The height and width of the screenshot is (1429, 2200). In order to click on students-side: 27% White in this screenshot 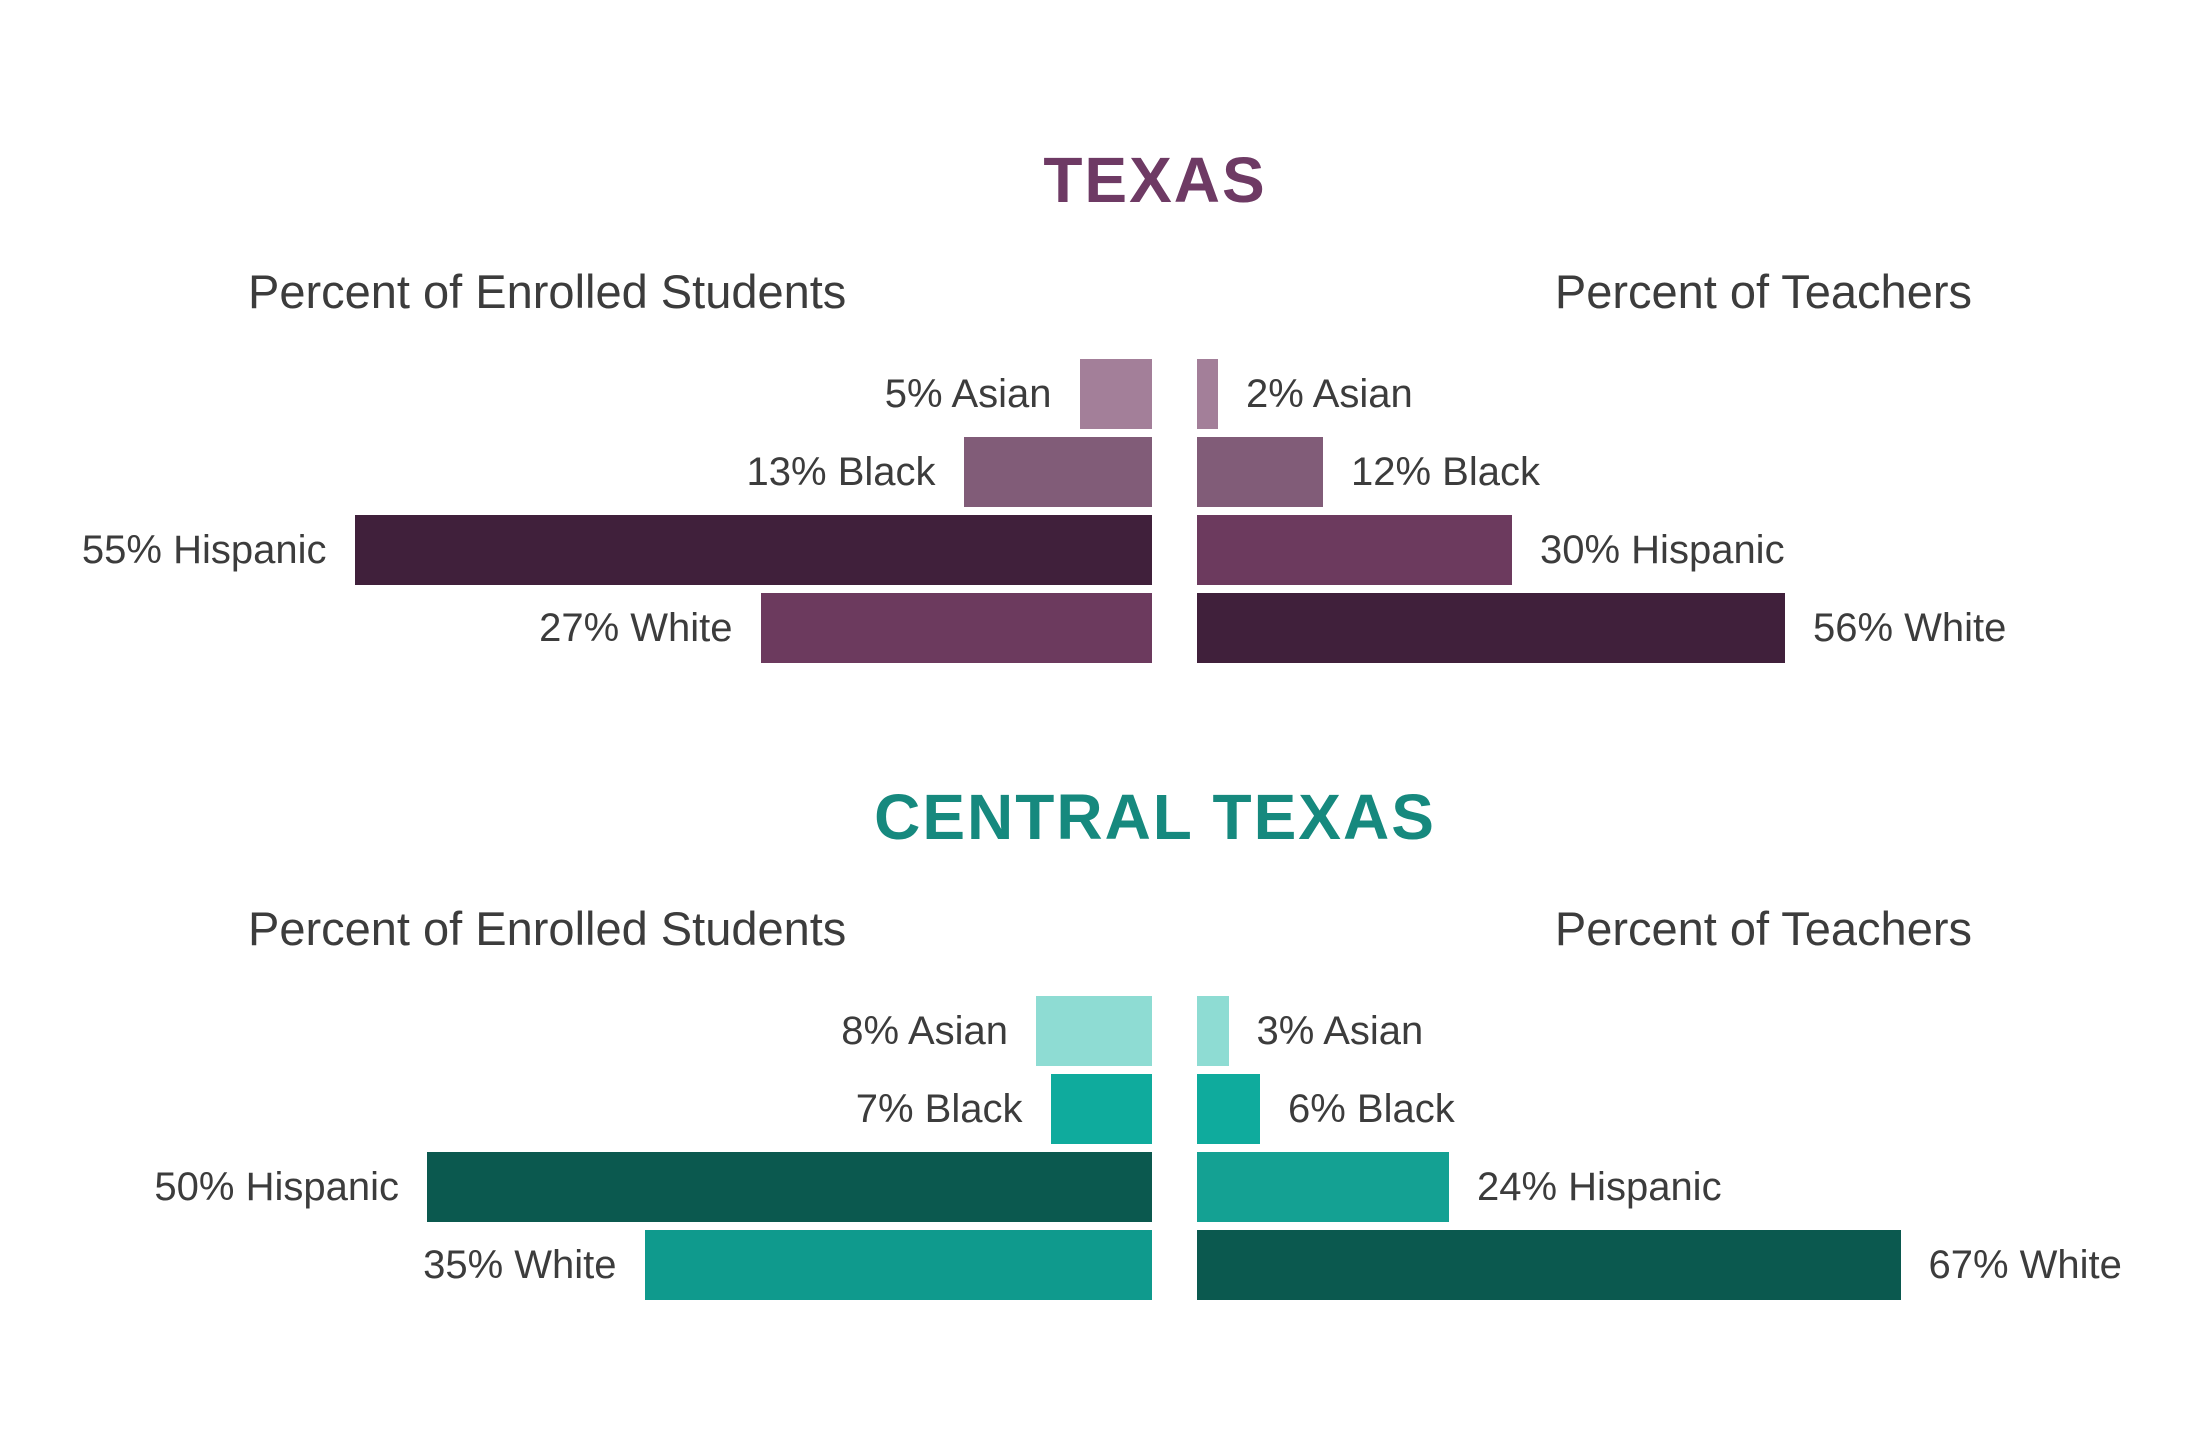, I will do `click(576, 628)`.